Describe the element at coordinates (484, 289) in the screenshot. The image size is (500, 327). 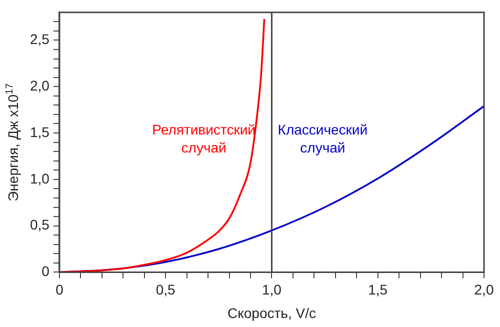
I see `x-tick-label: 2,0` at that location.